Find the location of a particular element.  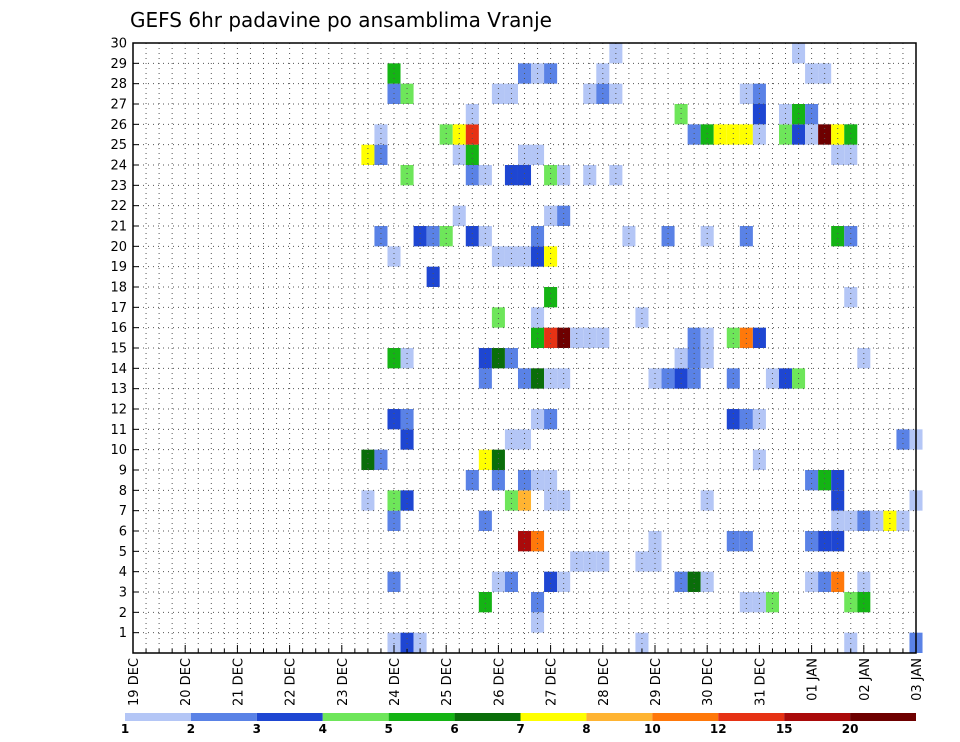

y-tick-label: 3 is located at coordinates (123, 593).